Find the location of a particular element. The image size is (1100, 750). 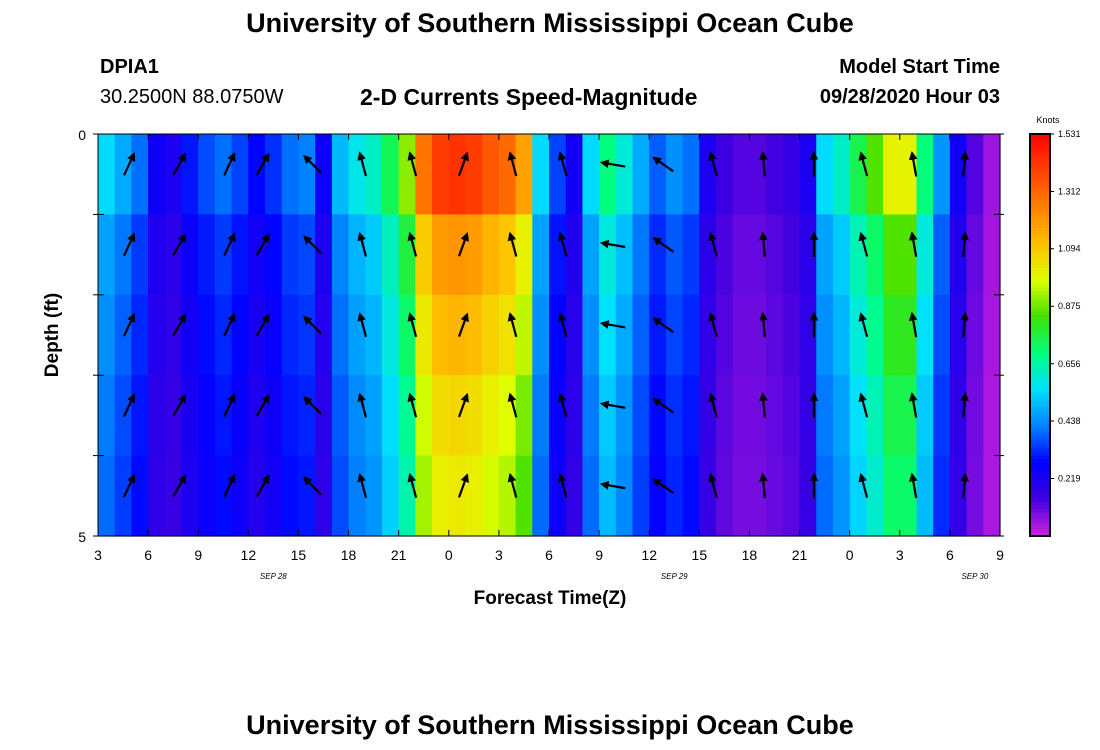

x-axis-title: Forecast Time(Z) is located at coordinates (550, 598).